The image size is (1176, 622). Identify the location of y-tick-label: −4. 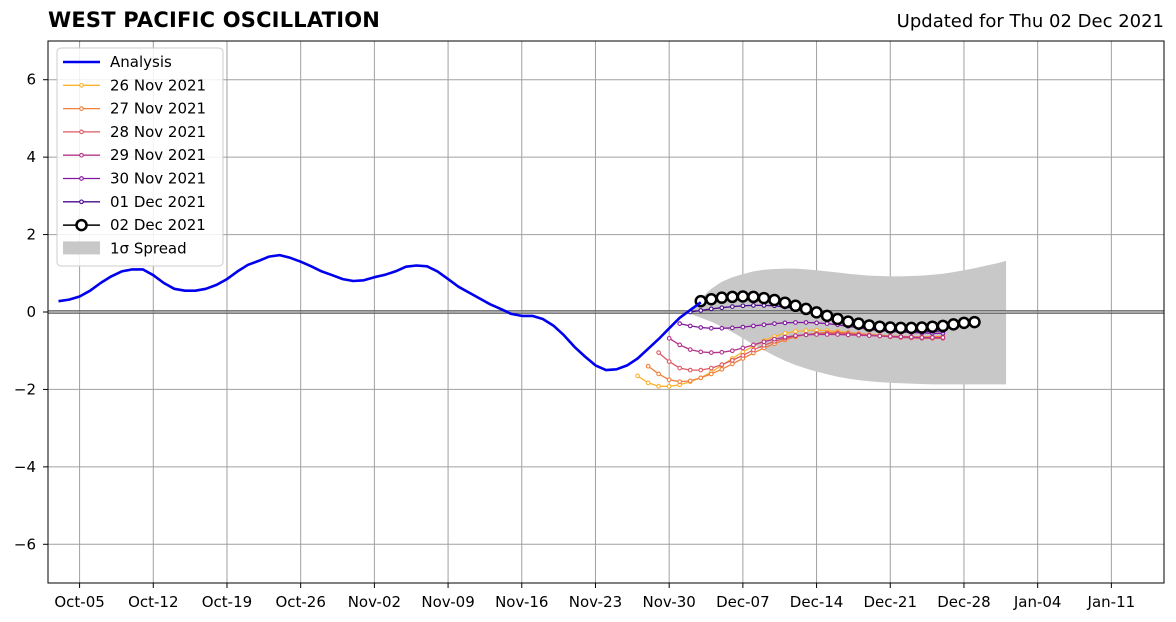
(25, 467).